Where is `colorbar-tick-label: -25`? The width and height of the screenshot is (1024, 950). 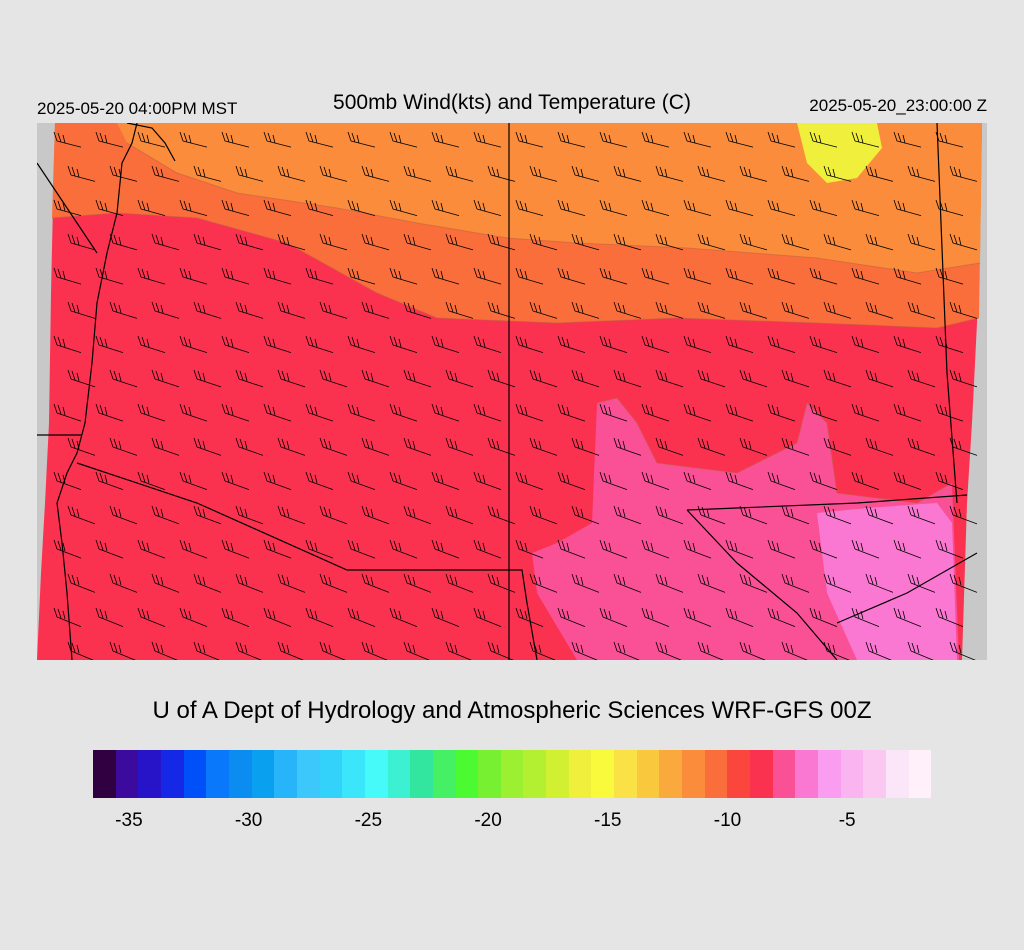 colorbar-tick-label: -25 is located at coordinates (368, 820).